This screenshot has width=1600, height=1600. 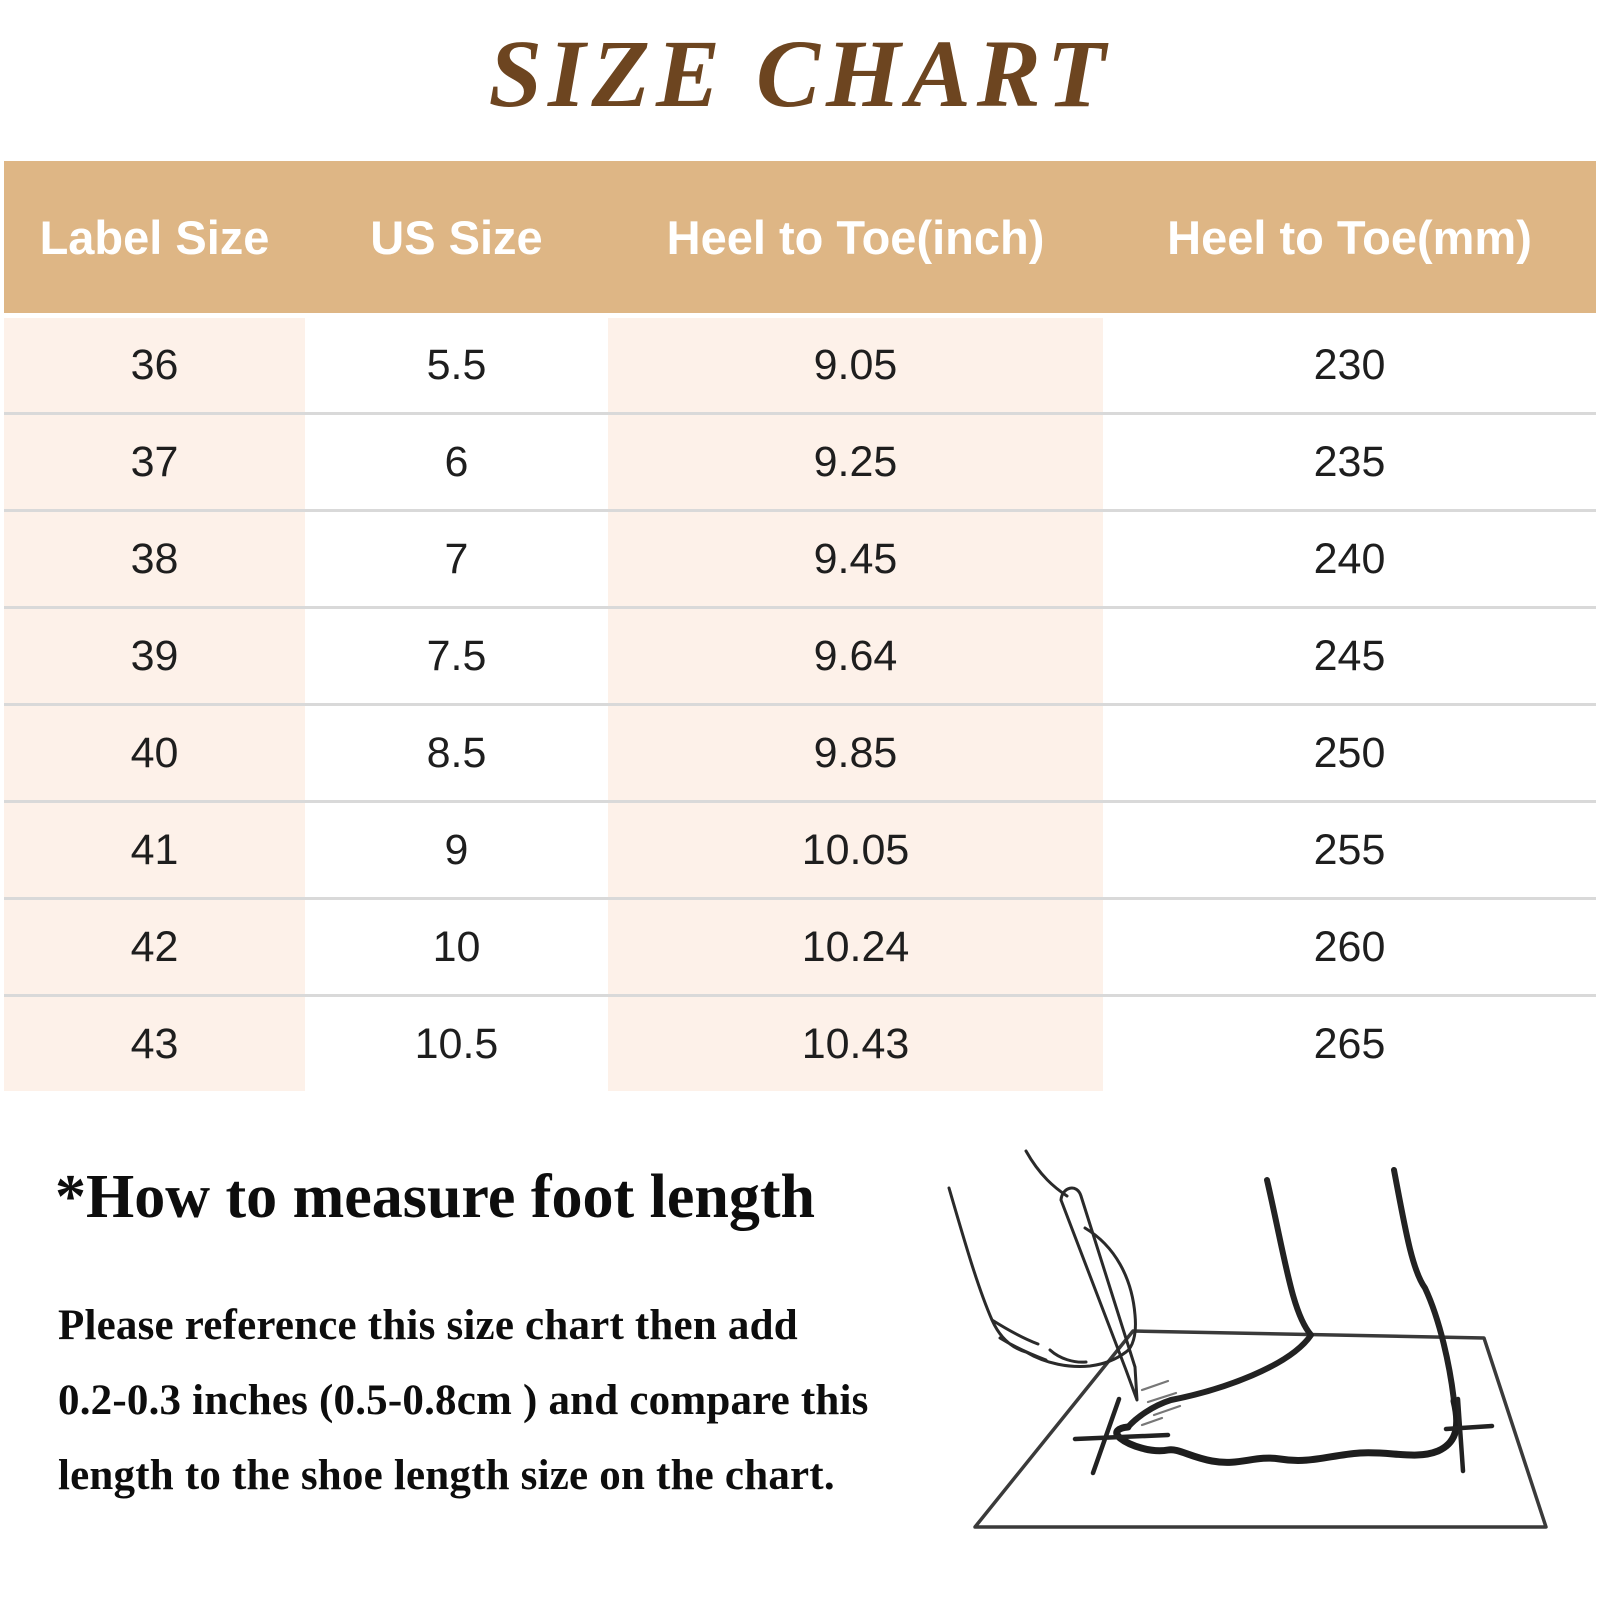 I want to click on table-cell: 255, so click(x=1349, y=849).